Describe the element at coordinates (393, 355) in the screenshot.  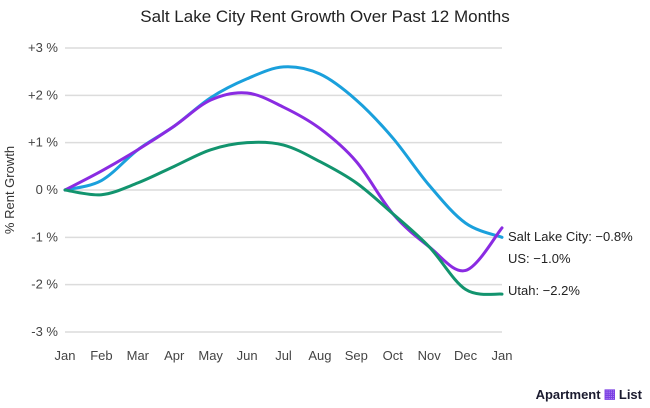
I see `x-tick-label: Oct` at that location.